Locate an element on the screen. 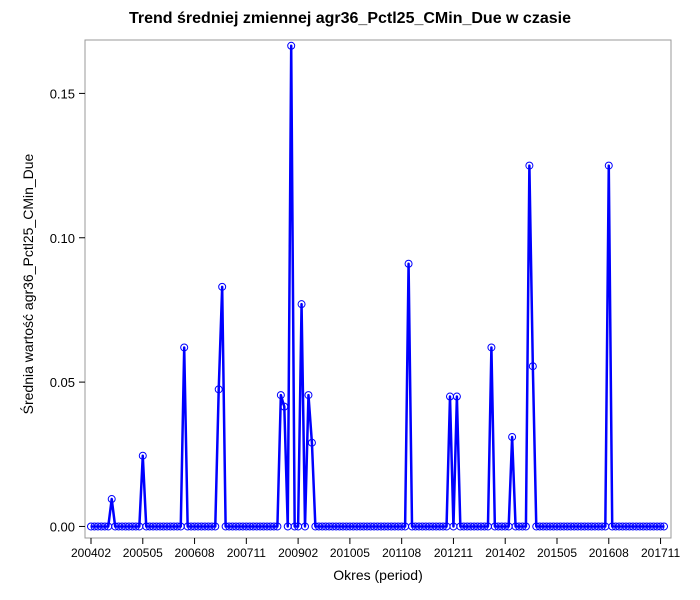  x-tick-label: 200902 is located at coordinates (298, 553).